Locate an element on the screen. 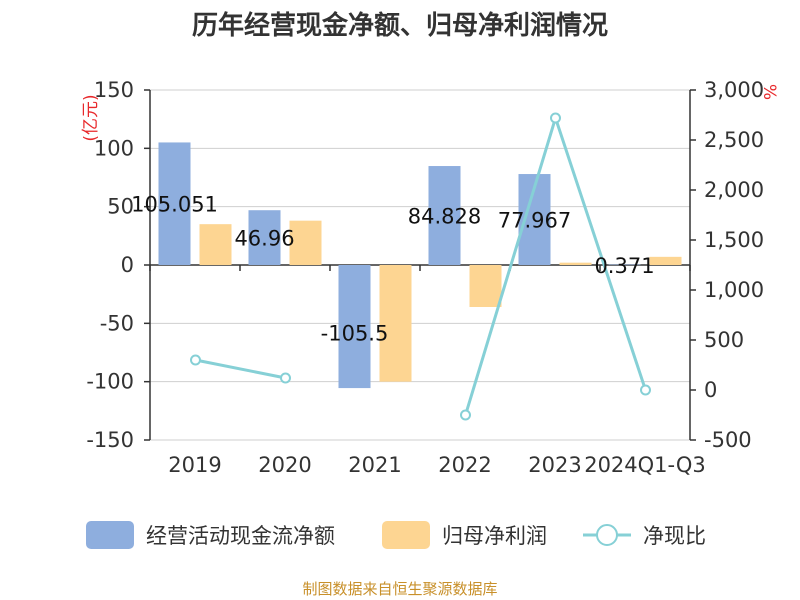 This screenshot has width=800, height=600. chart-title: 历年经营现金净额、归母净利润情况 is located at coordinates (400, 25).